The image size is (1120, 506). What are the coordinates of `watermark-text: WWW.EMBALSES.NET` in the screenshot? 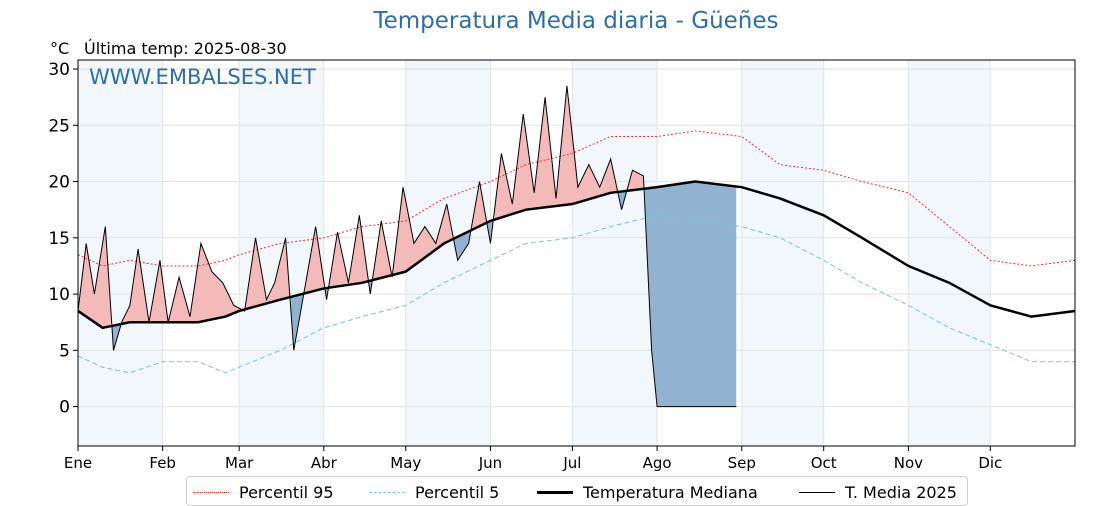 It's located at (202, 77).